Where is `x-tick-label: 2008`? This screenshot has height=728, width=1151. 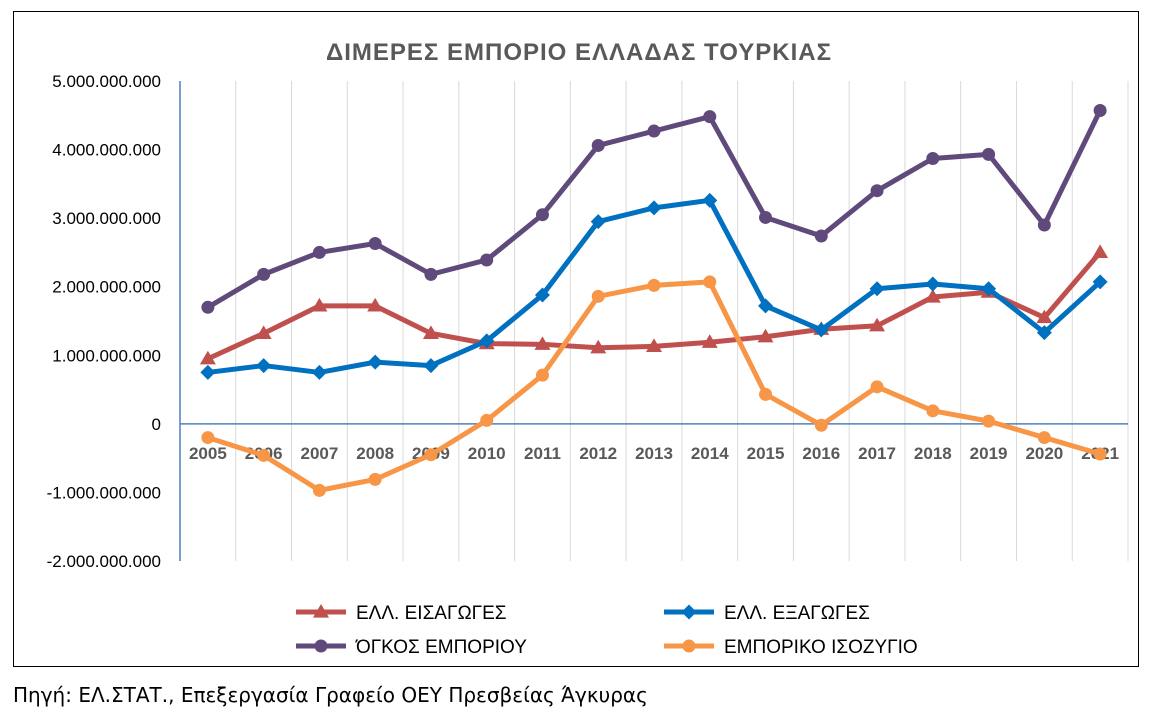 x-tick-label: 2008 is located at coordinates (375, 453).